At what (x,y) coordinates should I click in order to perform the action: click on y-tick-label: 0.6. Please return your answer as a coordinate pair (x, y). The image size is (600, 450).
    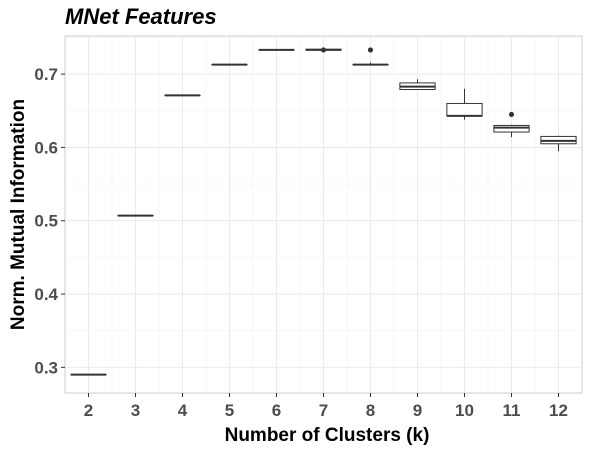
    Looking at the image, I should click on (46, 147).